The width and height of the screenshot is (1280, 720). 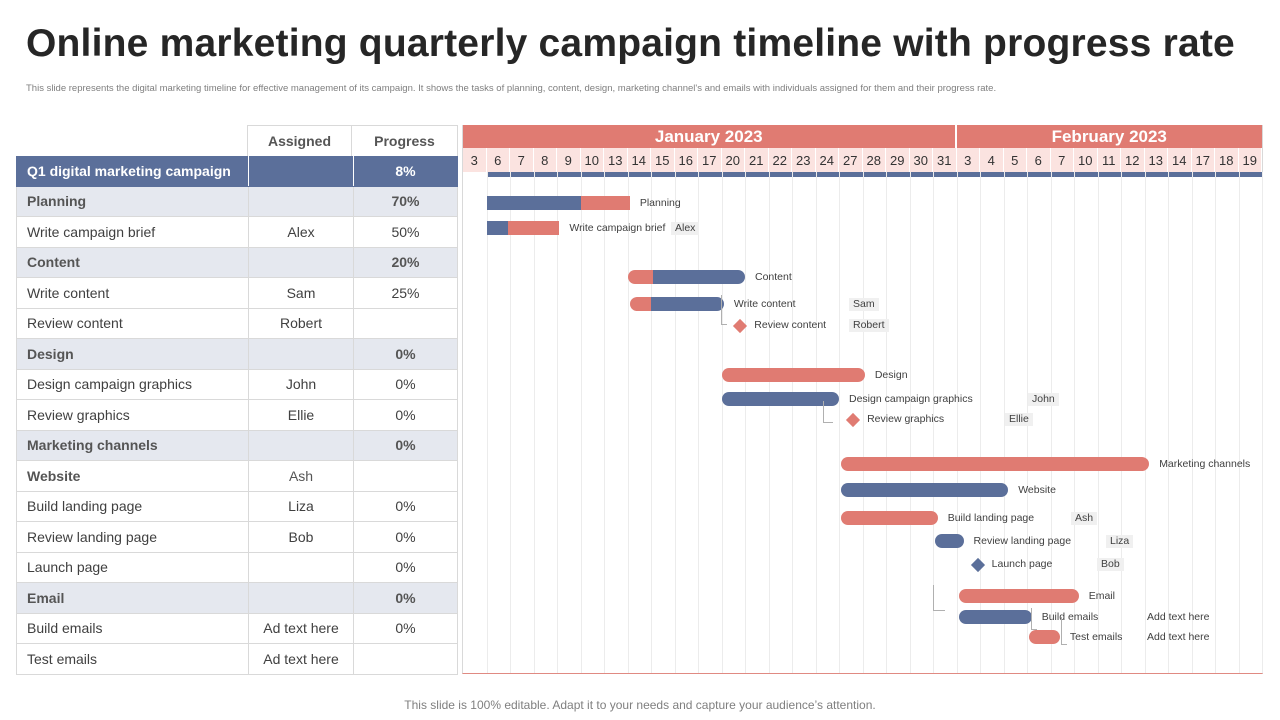 I want to click on day-header-cell: 4, so click(x=992, y=160).